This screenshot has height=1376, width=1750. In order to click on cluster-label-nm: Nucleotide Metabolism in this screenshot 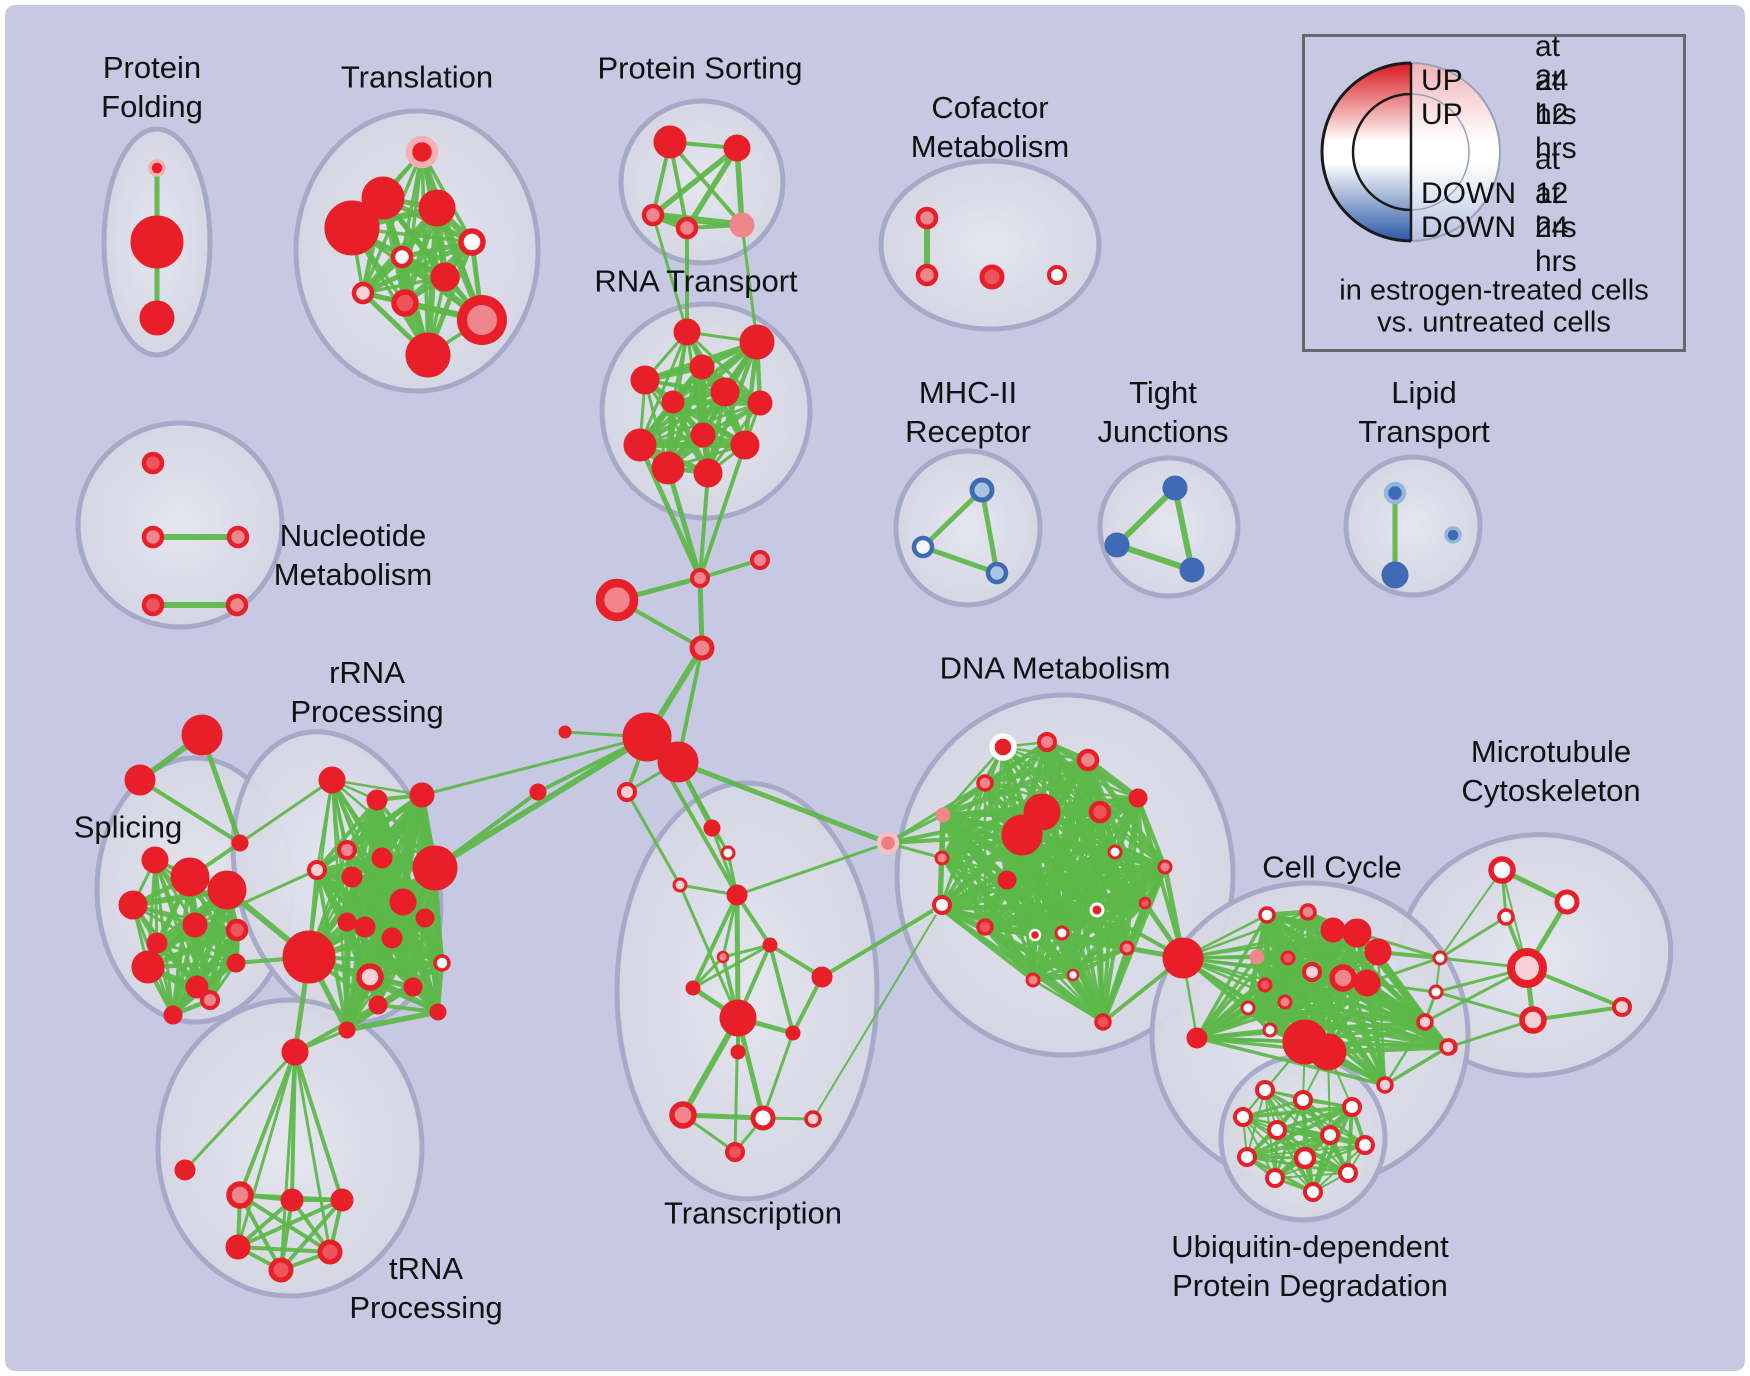, I will do `click(353, 555)`.